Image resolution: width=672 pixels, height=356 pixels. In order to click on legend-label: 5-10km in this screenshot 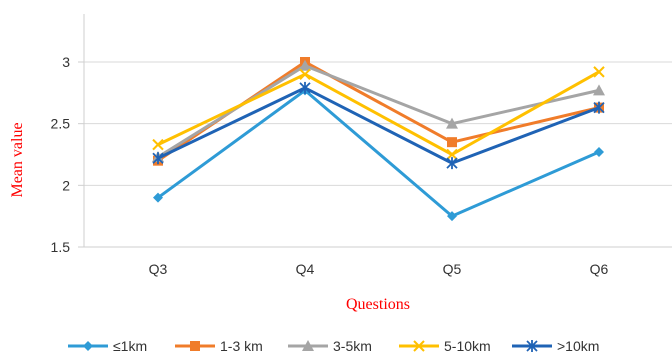, I will do `click(467, 346)`.